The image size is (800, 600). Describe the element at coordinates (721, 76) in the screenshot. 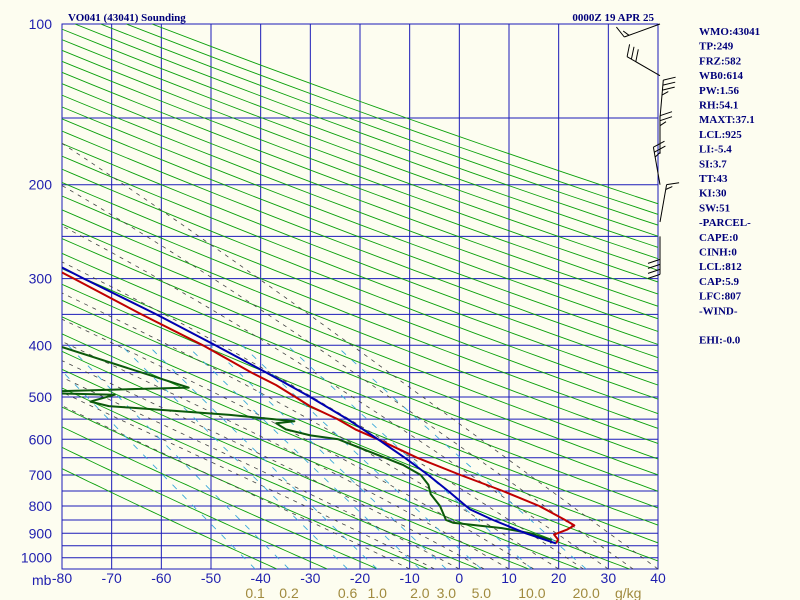

I see `sounding-index: WB0:614` at that location.